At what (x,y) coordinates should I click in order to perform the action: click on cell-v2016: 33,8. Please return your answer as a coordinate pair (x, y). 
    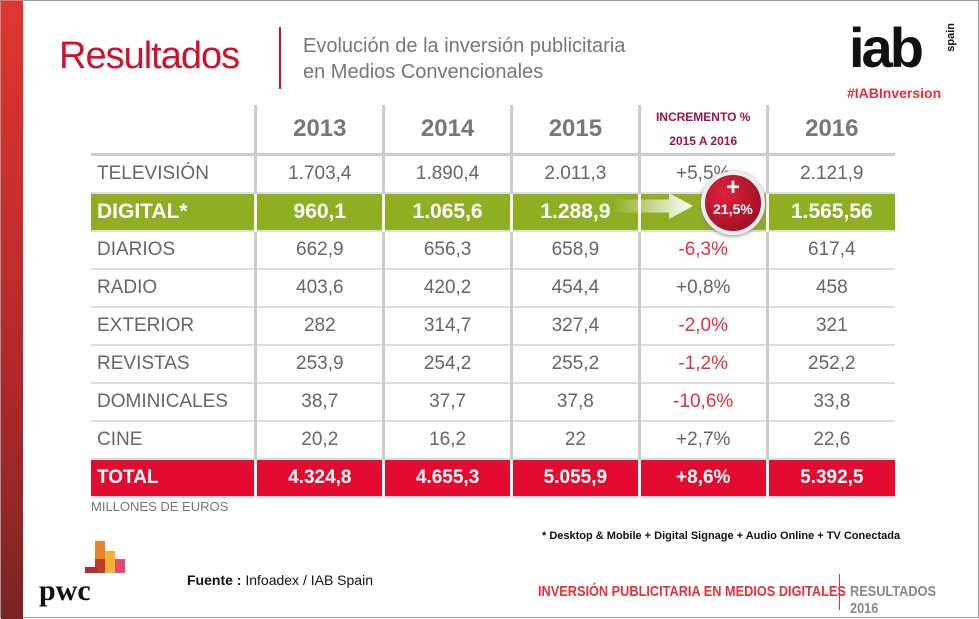
    Looking at the image, I should click on (830, 402).